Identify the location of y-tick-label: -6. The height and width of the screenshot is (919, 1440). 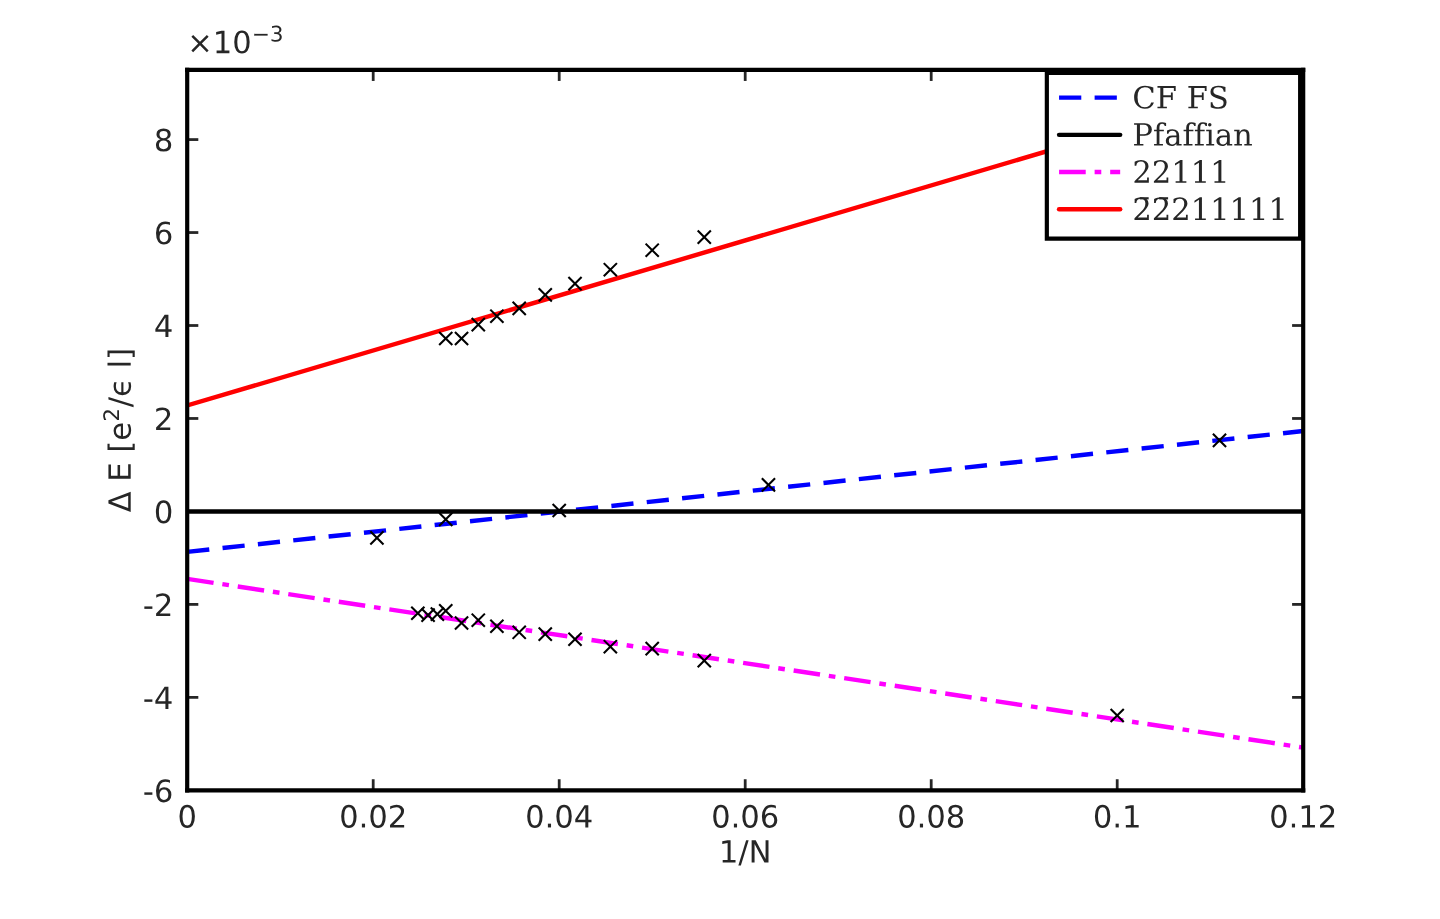
(158, 791).